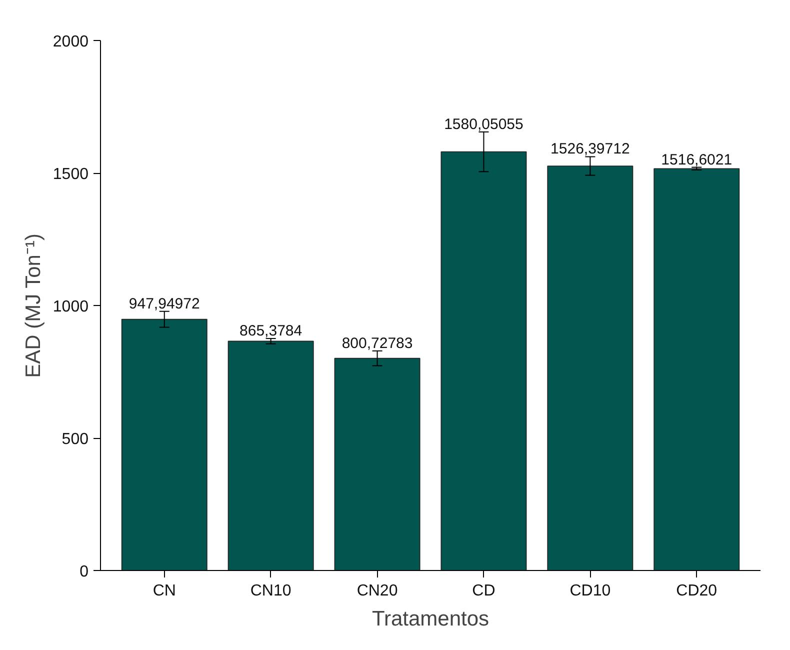 The height and width of the screenshot is (650, 790). I want to click on data-label: 947,94972, so click(164, 303).